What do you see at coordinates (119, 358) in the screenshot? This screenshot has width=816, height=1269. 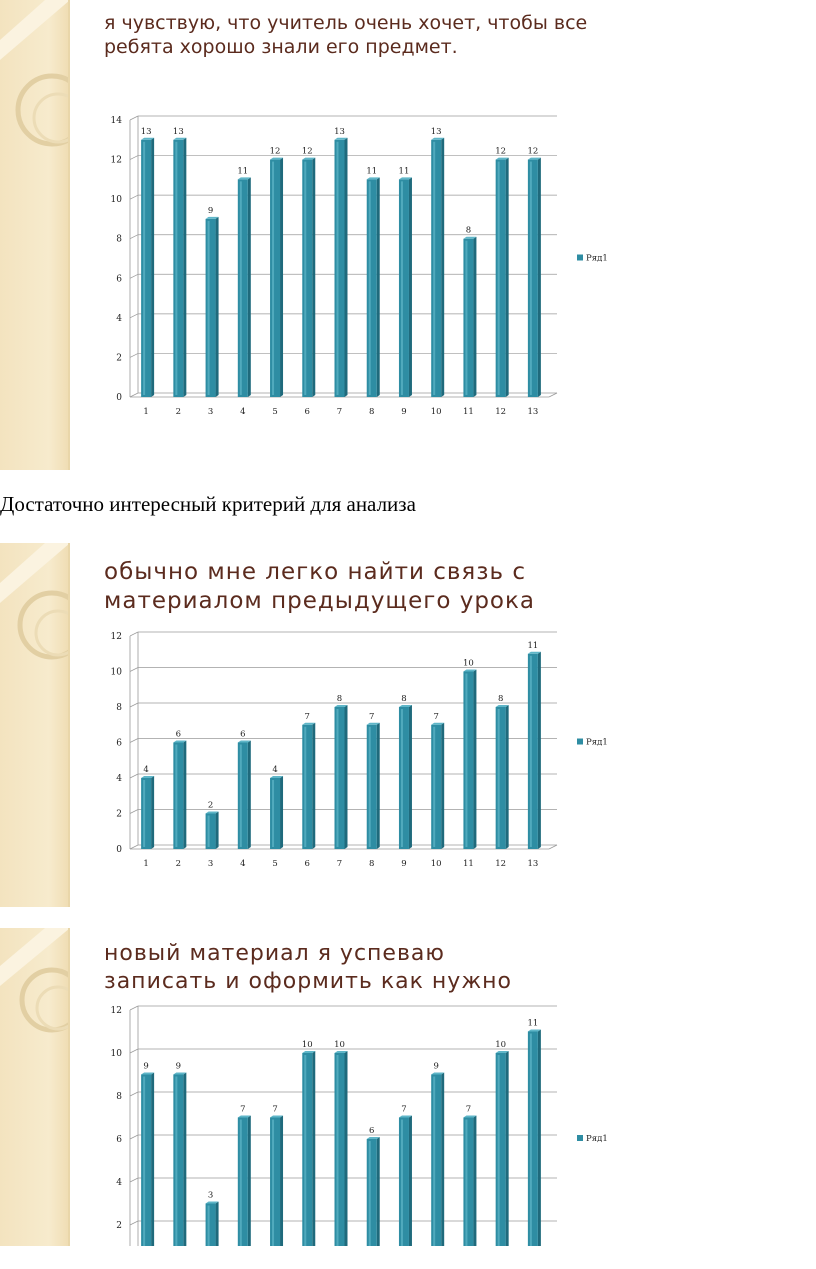 I see `y-tick-label: 2` at bounding box center [119, 358].